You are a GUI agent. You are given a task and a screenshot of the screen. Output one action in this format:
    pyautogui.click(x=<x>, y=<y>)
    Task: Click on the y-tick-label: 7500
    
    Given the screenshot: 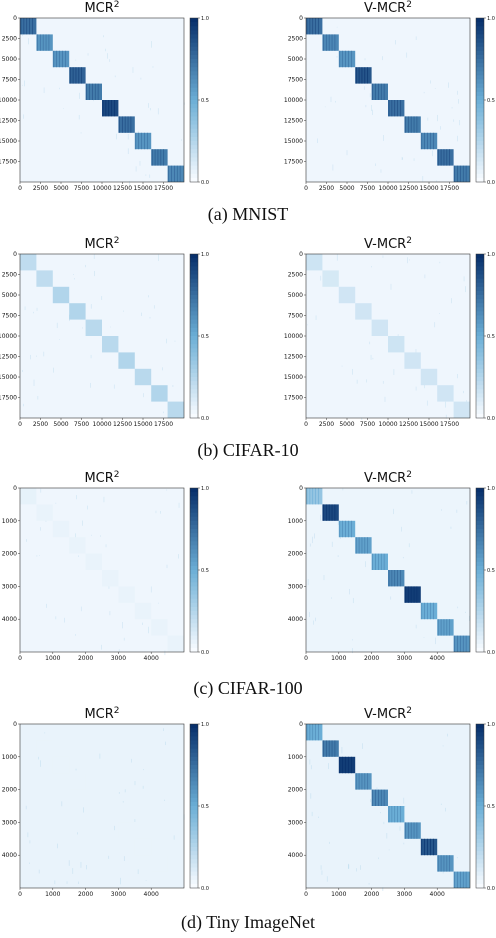 What is the action you would take?
    pyautogui.click(x=9, y=316)
    